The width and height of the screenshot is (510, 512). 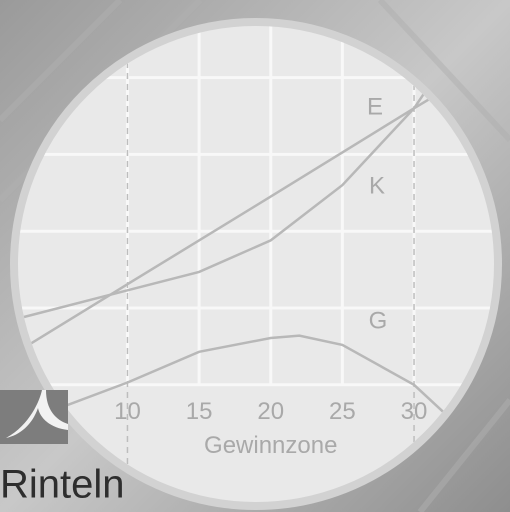 I want to click on x-tick-label: 25, so click(x=342, y=411).